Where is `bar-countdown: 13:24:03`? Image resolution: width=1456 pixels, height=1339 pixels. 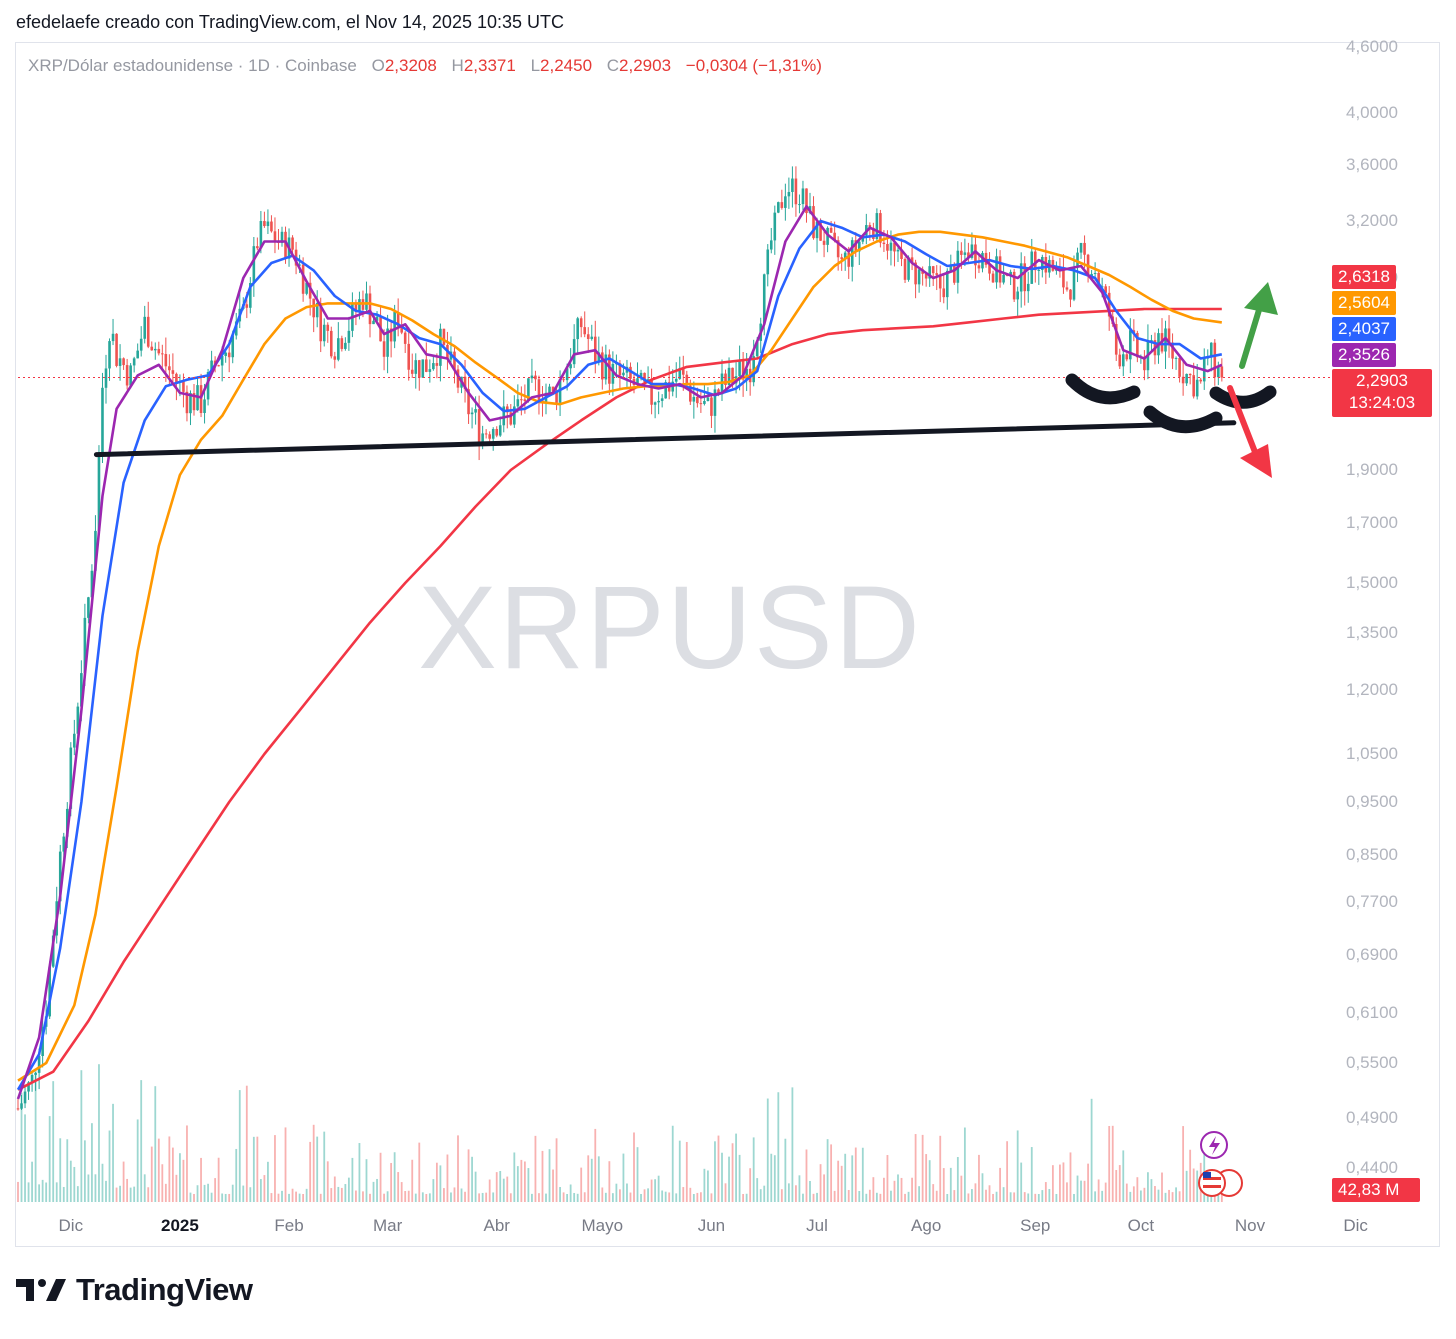 bar-countdown: 13:24:03 is located at coordinates (1382, 402).